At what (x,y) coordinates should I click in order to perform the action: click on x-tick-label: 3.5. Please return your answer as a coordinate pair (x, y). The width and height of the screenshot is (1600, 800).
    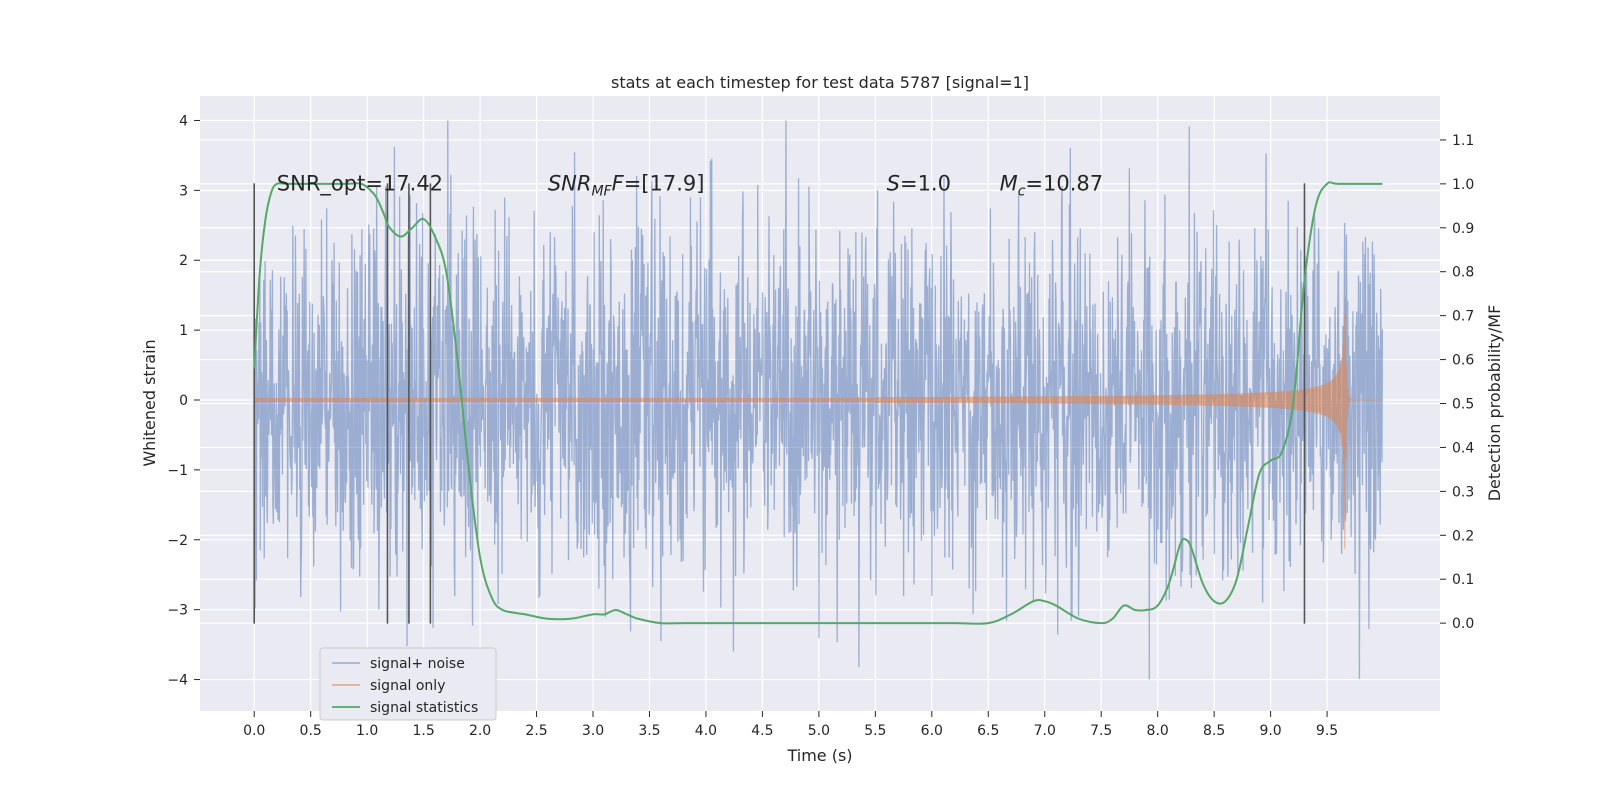
    Looking at the image, I should click on (649, 731).